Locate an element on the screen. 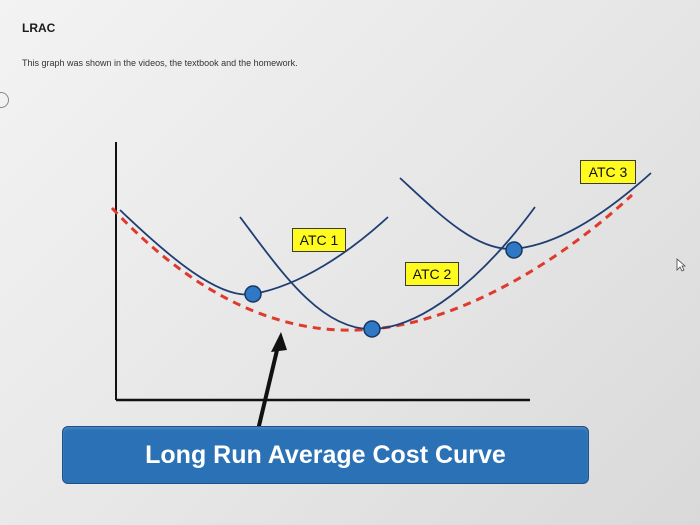  pointer-arrow-head is located at coordinates (279, 342).